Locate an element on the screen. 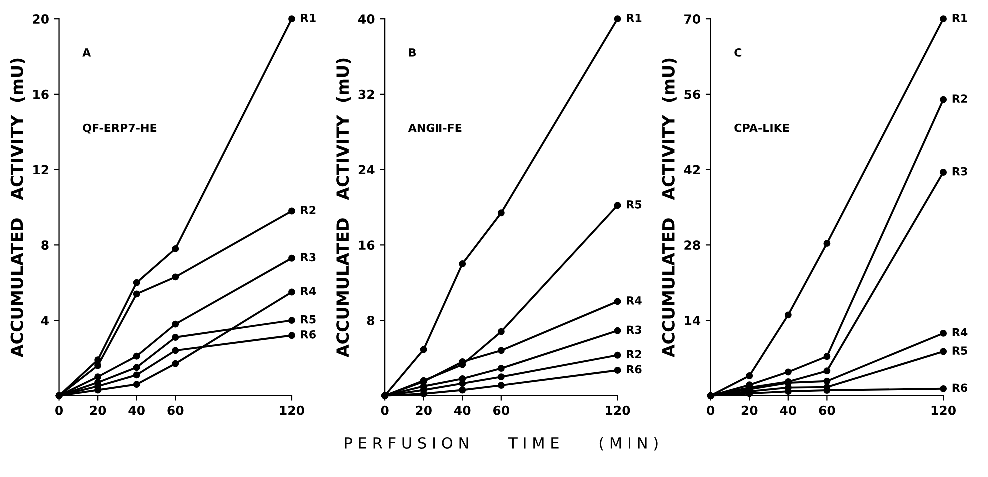 This screenshot has height=477, width=988. y-tick-label: 4 is located at coordinates (45, 321).